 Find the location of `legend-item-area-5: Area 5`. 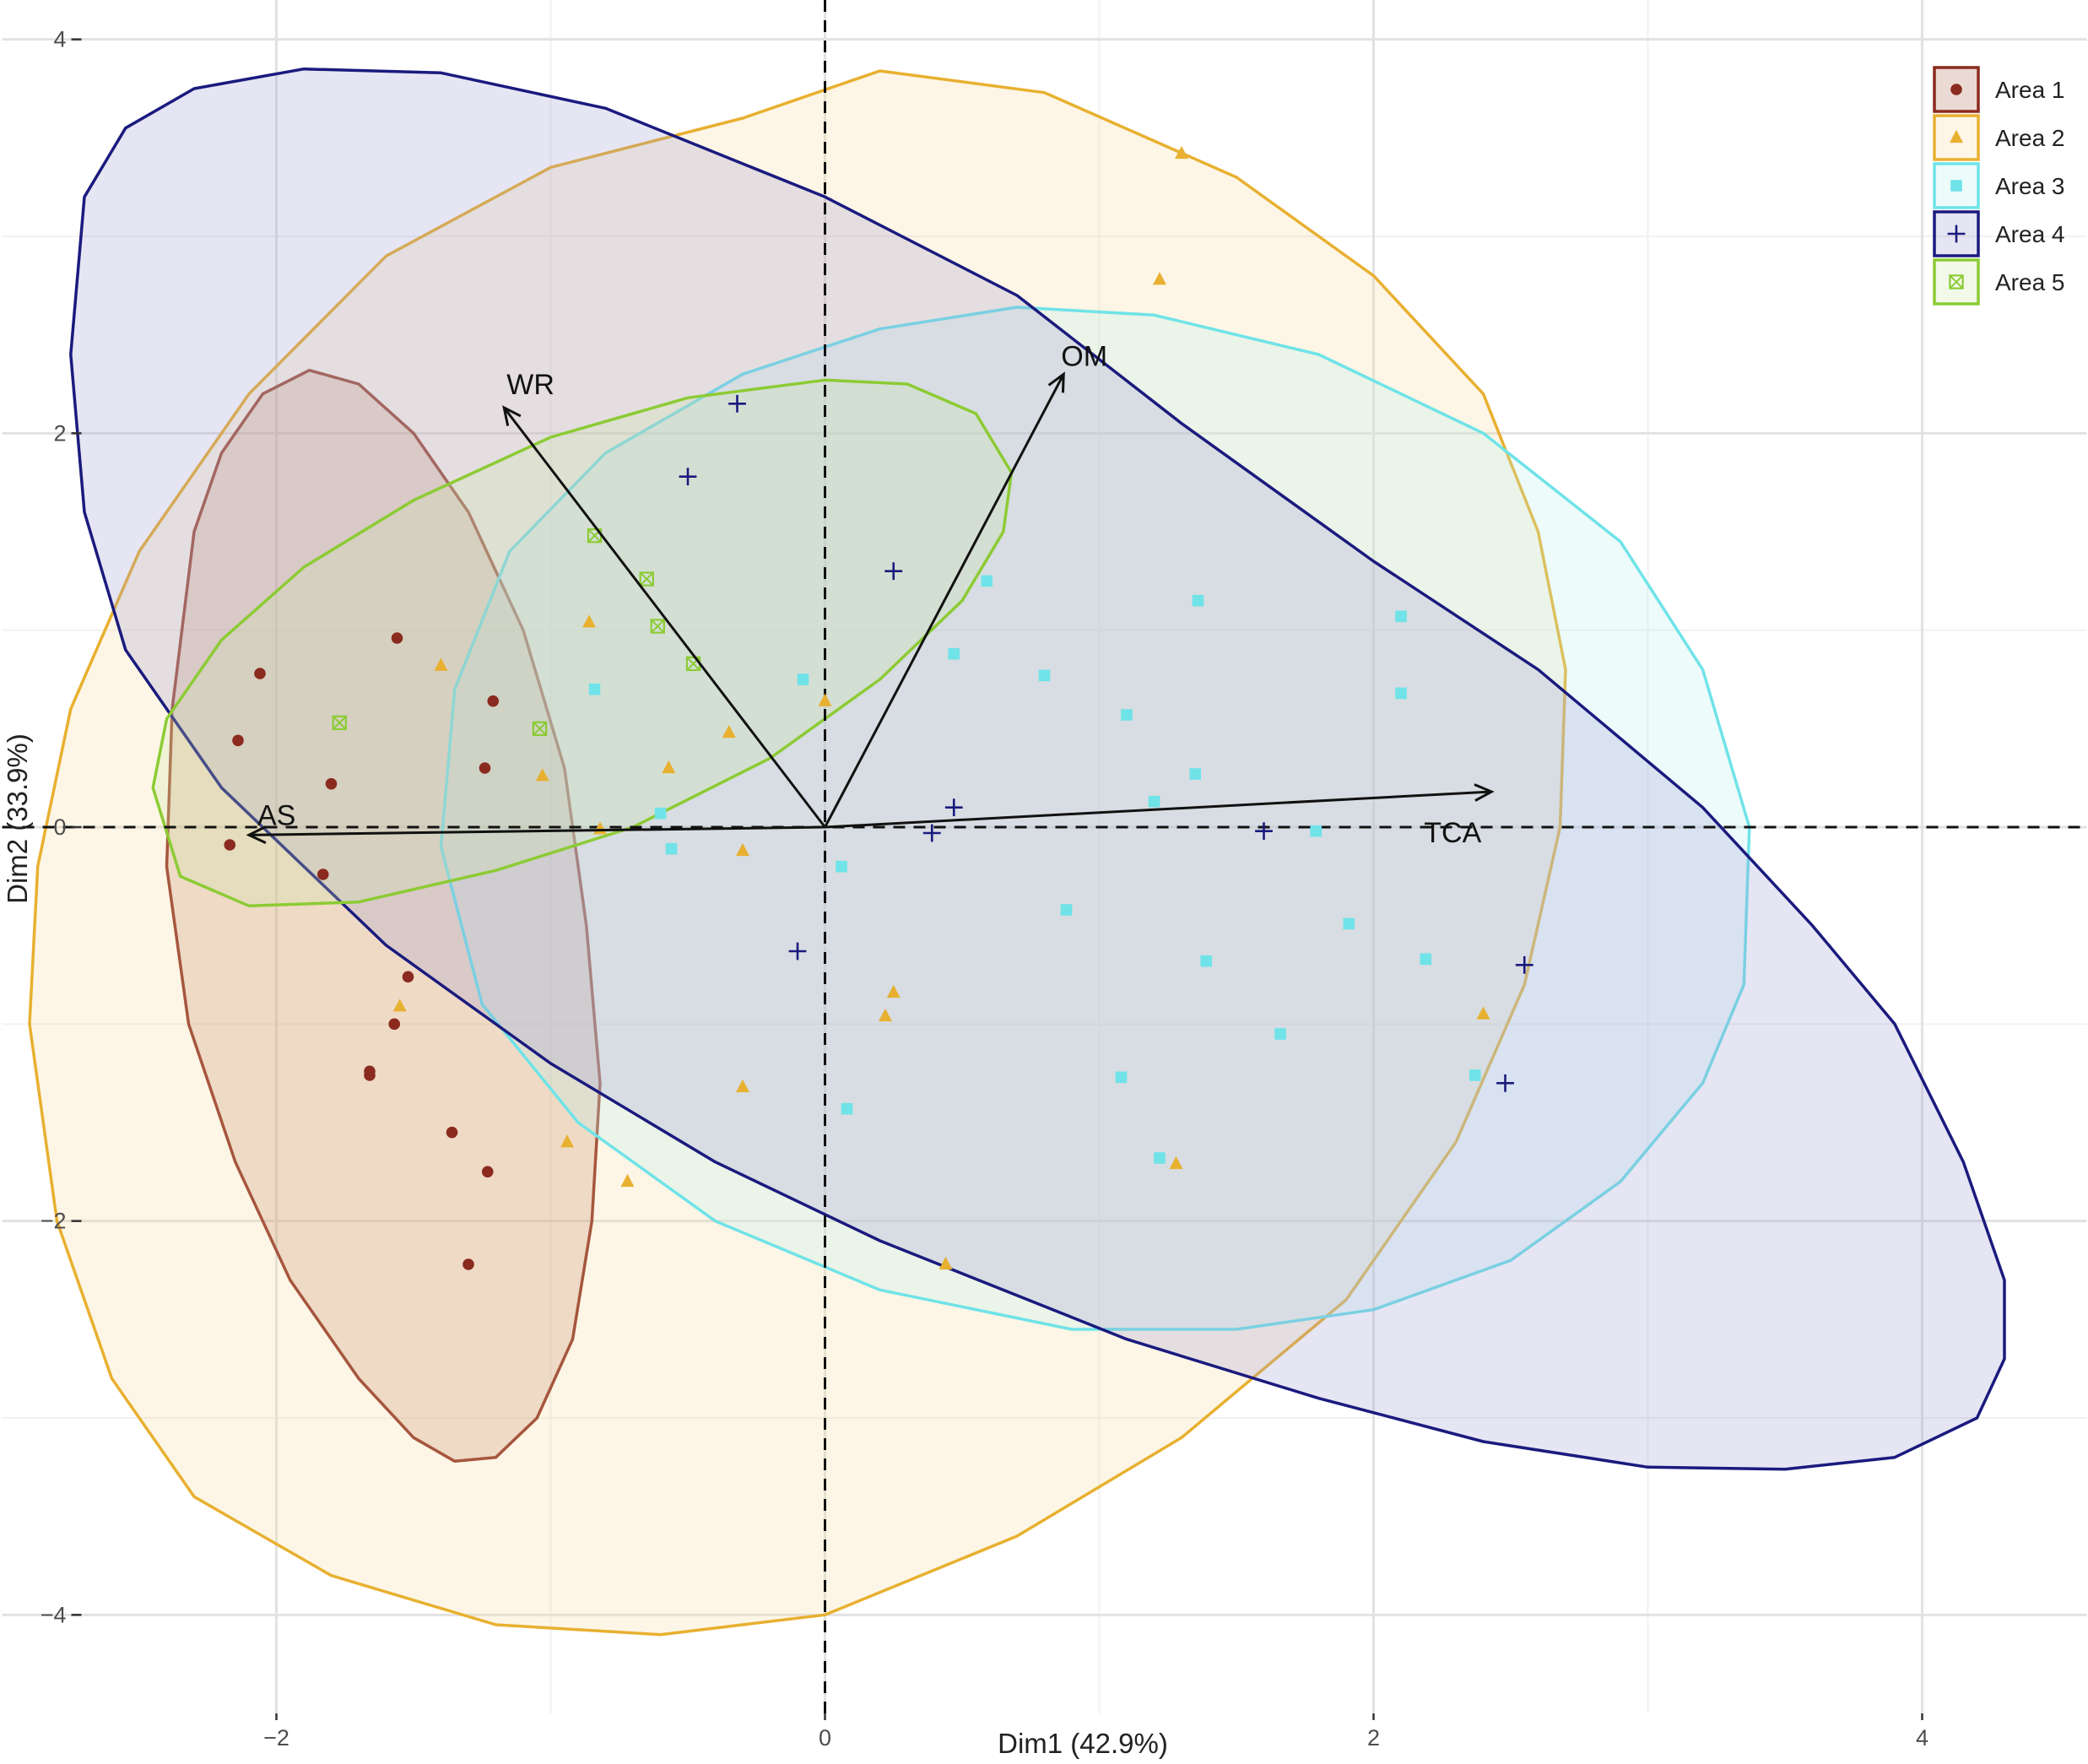

legend-item-area-5: Area 5 is located at coordinates (1999, 282).